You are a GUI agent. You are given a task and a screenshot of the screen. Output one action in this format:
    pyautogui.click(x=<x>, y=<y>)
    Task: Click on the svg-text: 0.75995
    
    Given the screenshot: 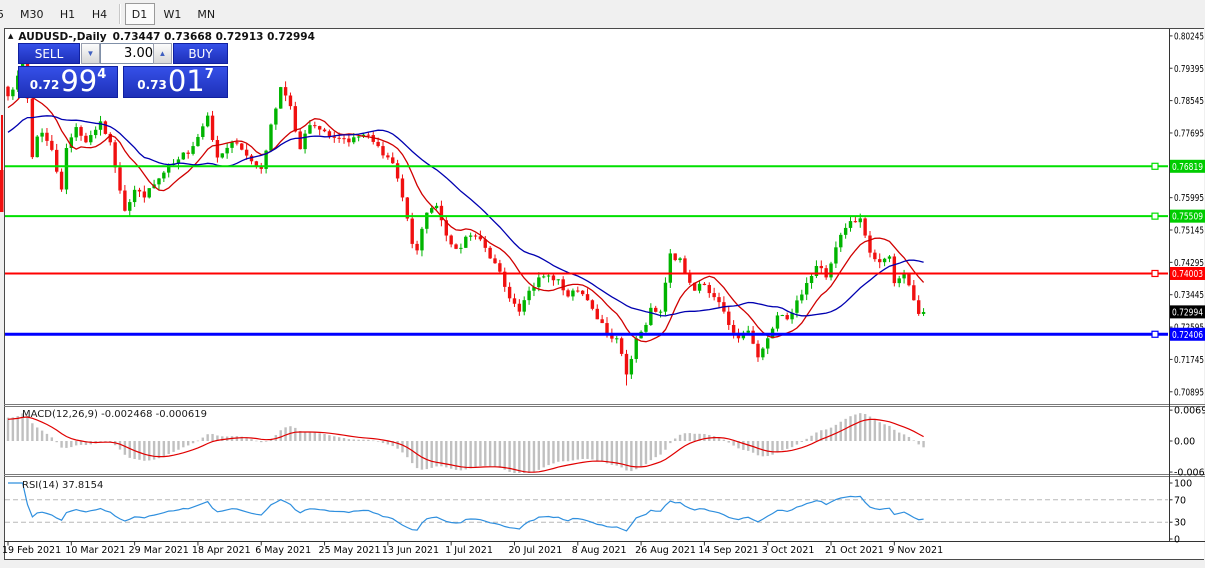 What is the action you would take?
    pyautogui.click(x=1189, y=198)
    